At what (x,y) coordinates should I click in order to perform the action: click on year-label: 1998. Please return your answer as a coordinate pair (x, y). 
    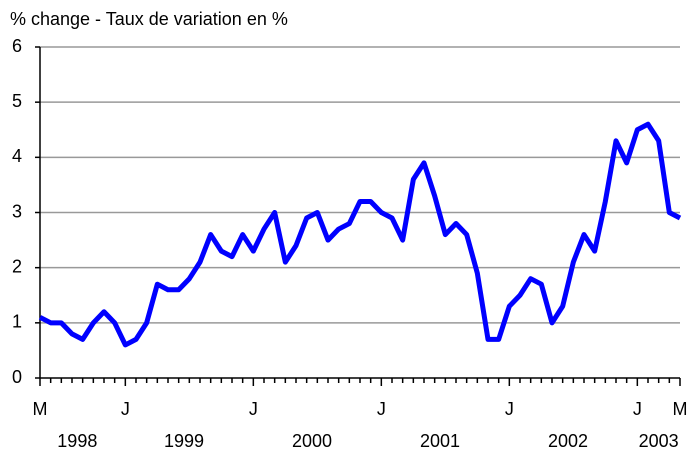
    Looking at the image, I should click on (77, 440).